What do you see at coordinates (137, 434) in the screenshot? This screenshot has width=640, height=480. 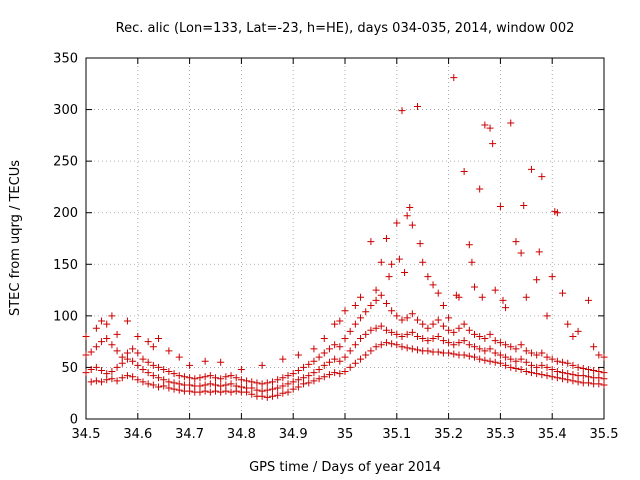 I see `x-tick-label: 34.6` at bounding box center [137, 434].